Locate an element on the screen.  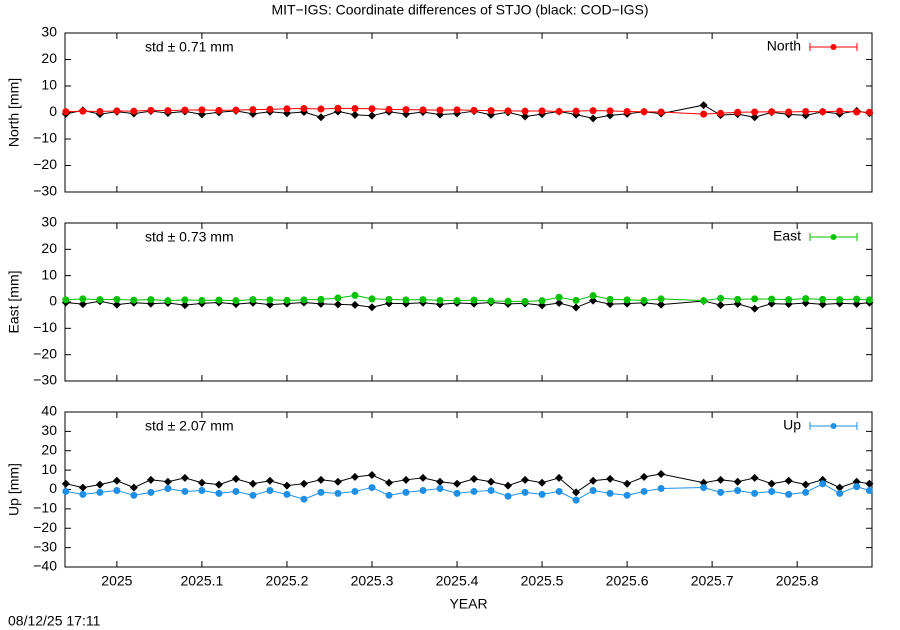
y-tick-label: −20 is located at coordinates (45, 164).